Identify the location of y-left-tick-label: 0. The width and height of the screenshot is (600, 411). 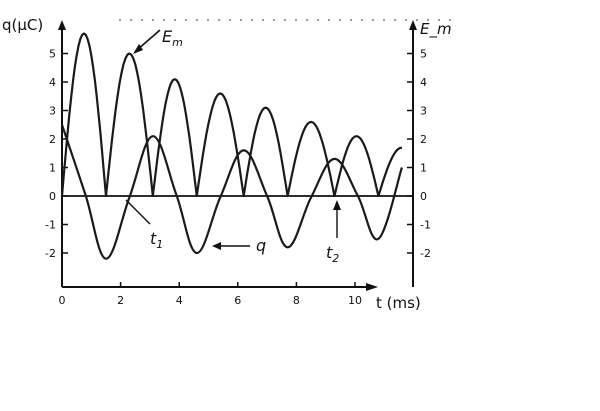
(52, 196).